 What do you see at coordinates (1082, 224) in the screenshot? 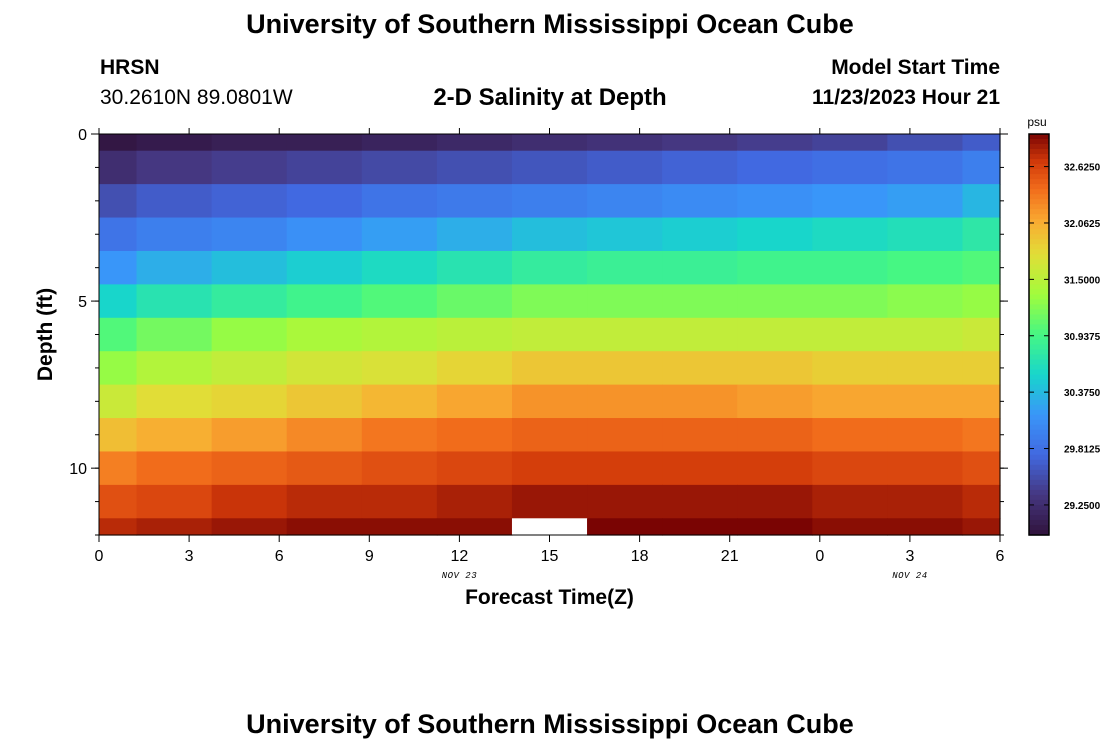
I see `colorbar-tick-label: 32.0625` at bounding box center [1082, 224].